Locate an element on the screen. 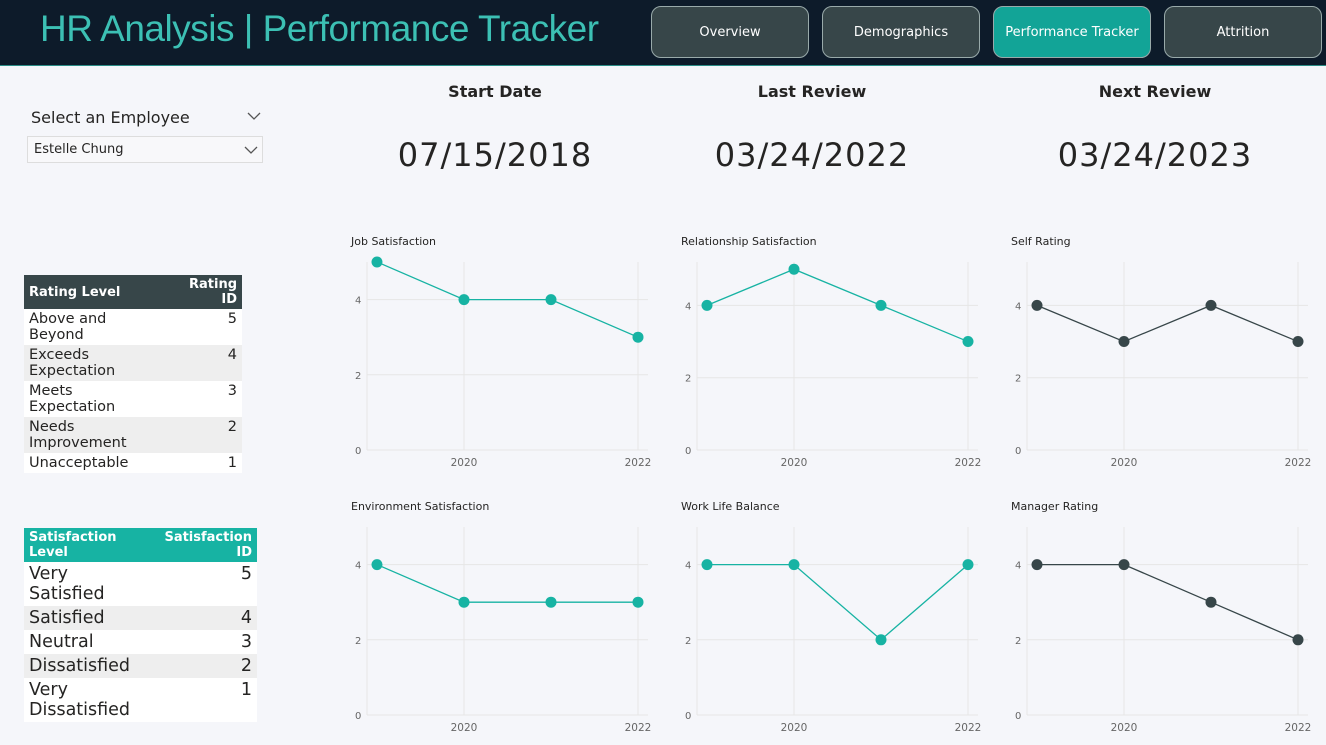 This screenshot has height=745, width=1326. slicer-dropdown: Estelle Chung is located at coordinates (145, 149).